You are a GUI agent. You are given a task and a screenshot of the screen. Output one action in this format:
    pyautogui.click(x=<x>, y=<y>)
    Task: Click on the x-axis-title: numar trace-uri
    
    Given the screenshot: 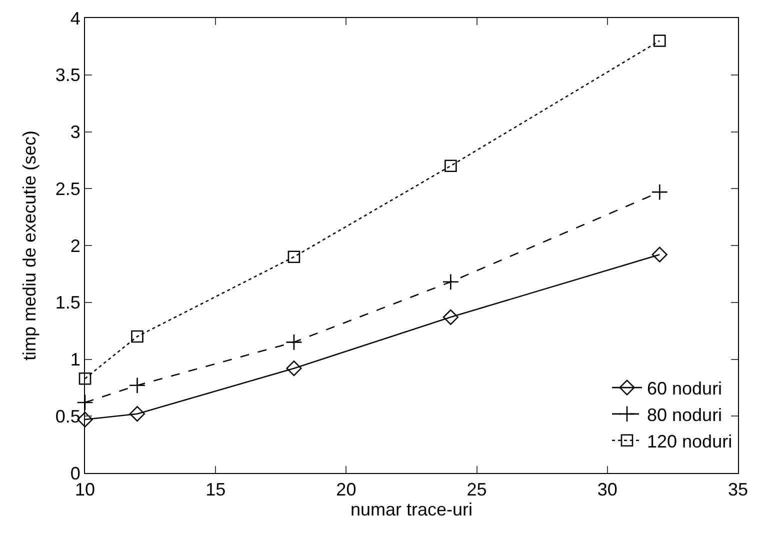 What is the action you would take?
    pyautogui.click(x=411, y=510)
    